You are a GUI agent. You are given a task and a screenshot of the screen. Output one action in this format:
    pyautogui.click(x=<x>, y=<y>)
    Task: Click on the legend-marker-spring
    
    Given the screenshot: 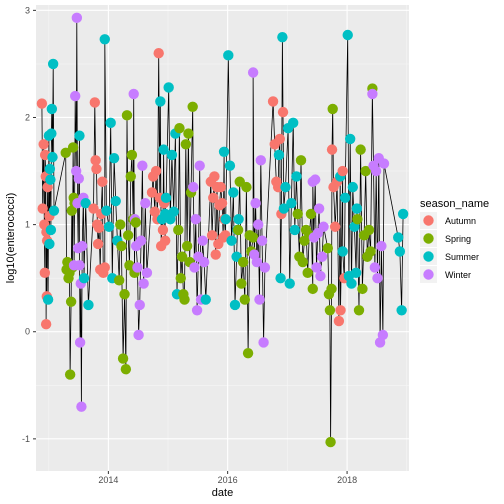 What is the action you would take?
    pyautogui.click(x=428, y=238)
    